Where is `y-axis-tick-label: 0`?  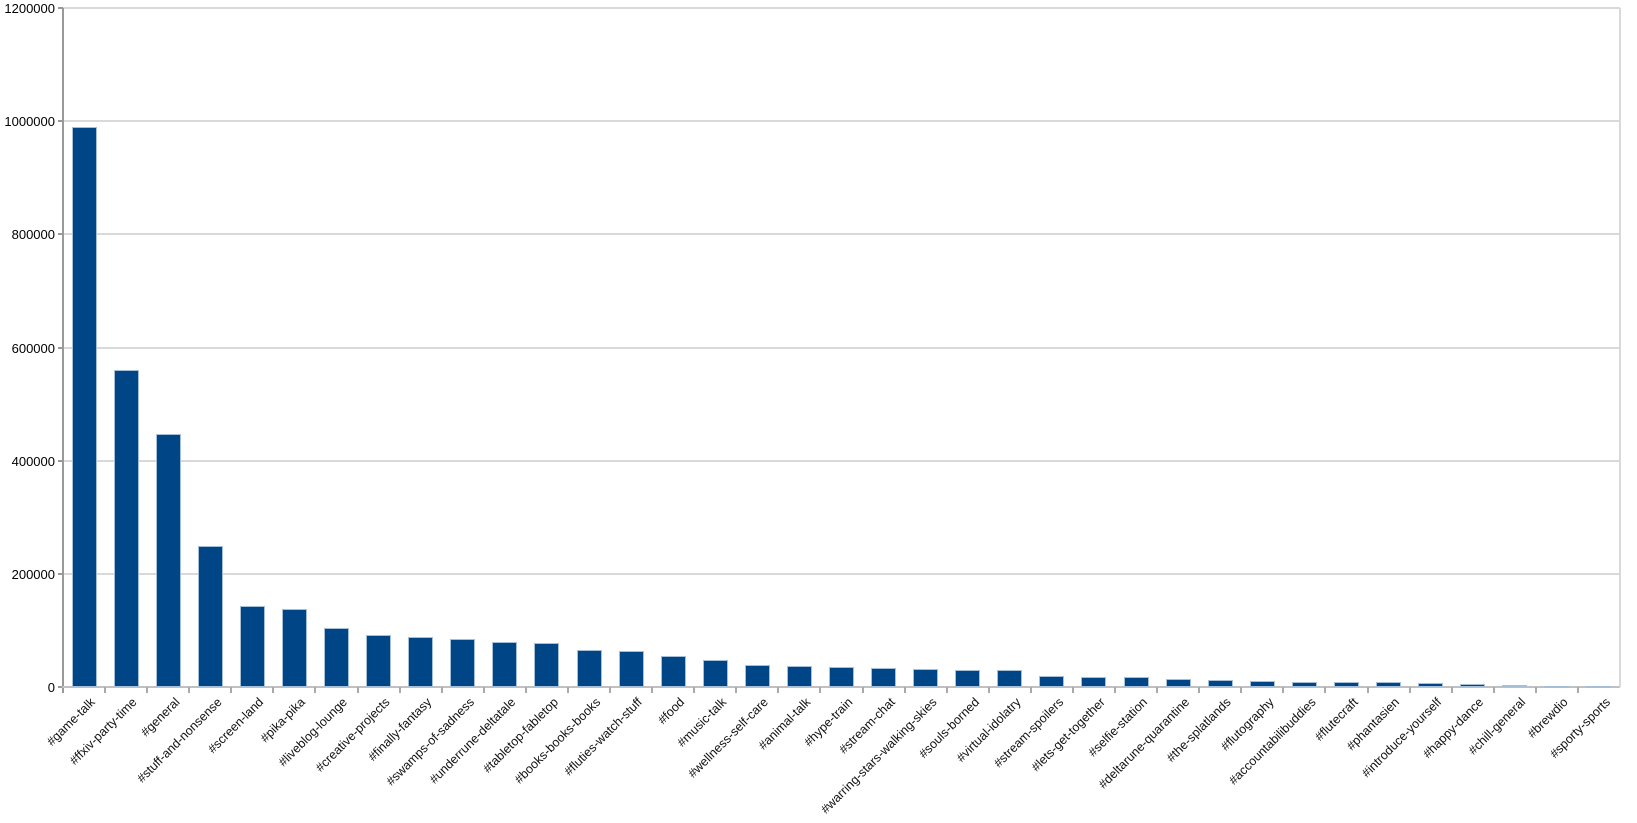
y-axis-tick-label: 0 is located at coordinates (51, 687).